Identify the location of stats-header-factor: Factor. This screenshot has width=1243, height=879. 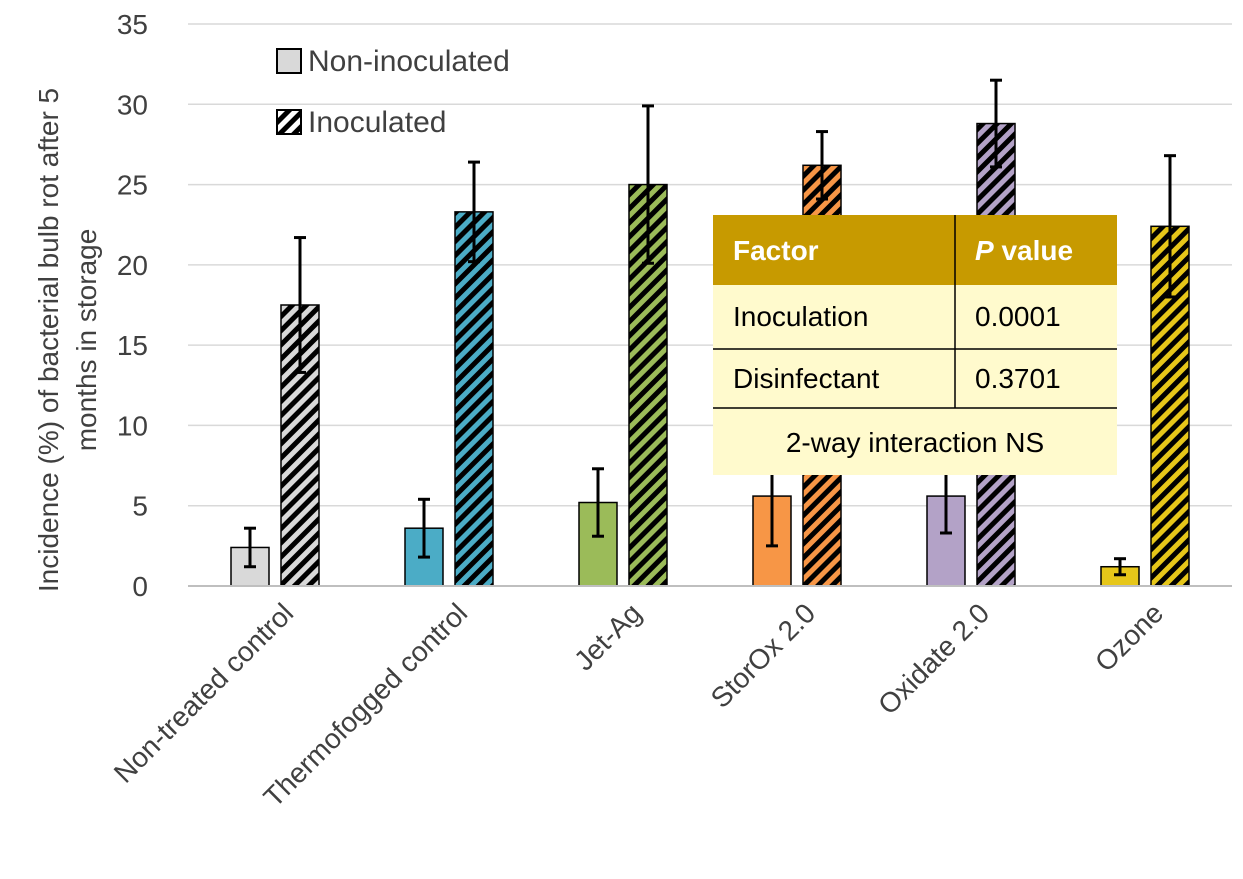
(776, 250).